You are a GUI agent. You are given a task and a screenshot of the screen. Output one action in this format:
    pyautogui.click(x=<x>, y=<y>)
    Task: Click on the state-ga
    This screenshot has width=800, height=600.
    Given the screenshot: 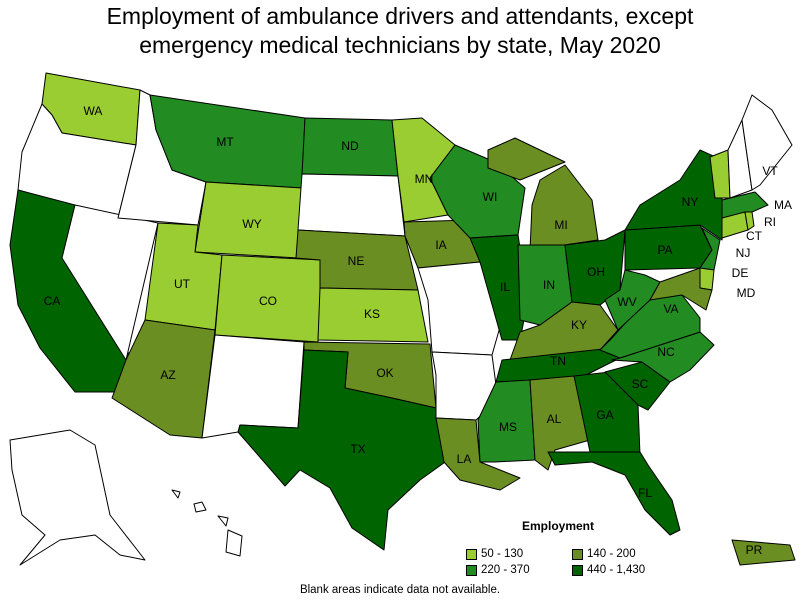 What is the action you would take?
    pyautogui.click(x=607, y=413)
    